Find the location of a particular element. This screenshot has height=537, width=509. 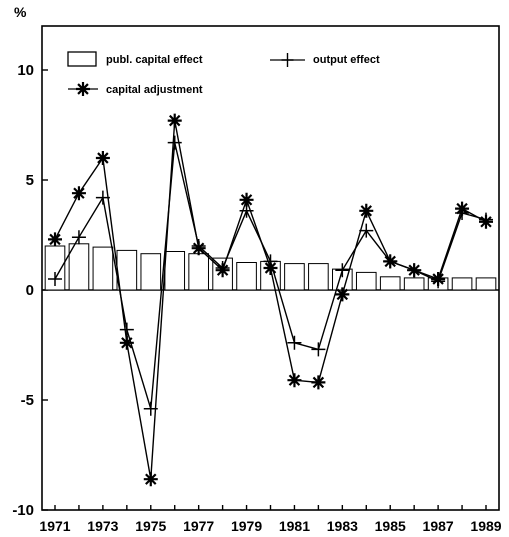

x-tick-label: 1977 is located at coordinates (198, 526).